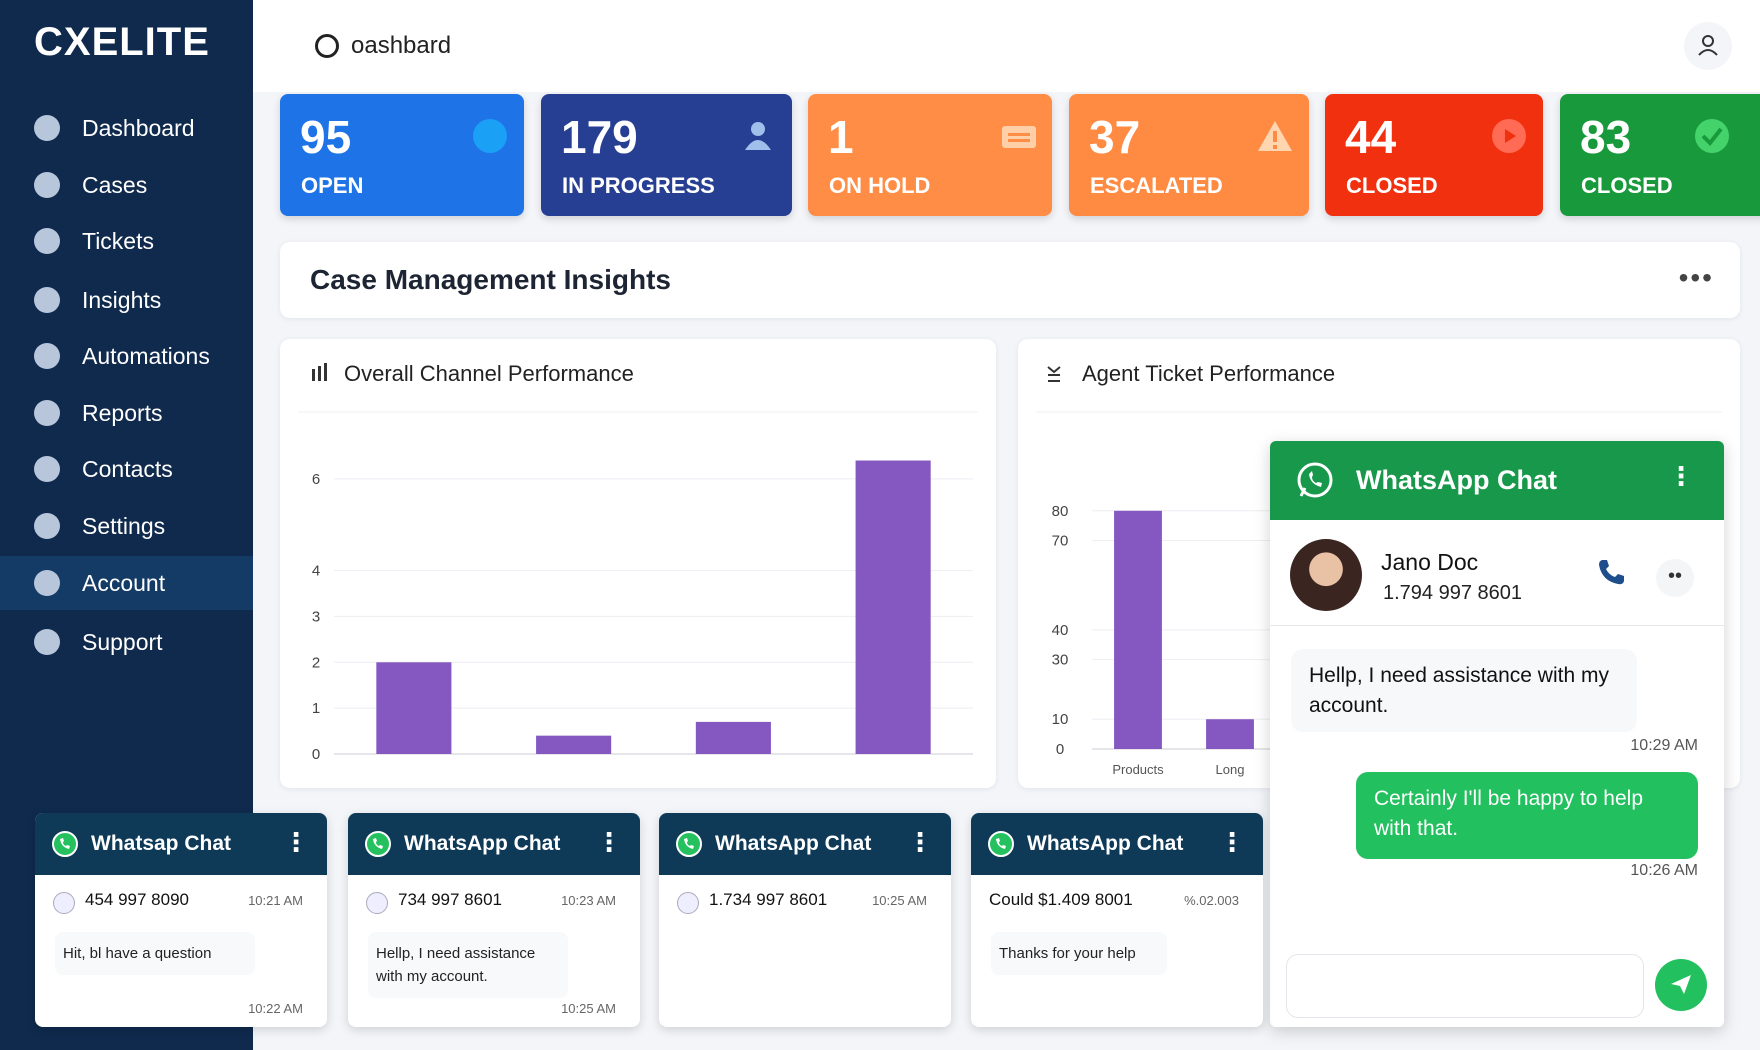 The height and width of the screenshot is (1050, 1760). What do you see at coordinates (126, 356) in the screenshot?
I see `nav-item: Automations` at bounding box center [126, 356].